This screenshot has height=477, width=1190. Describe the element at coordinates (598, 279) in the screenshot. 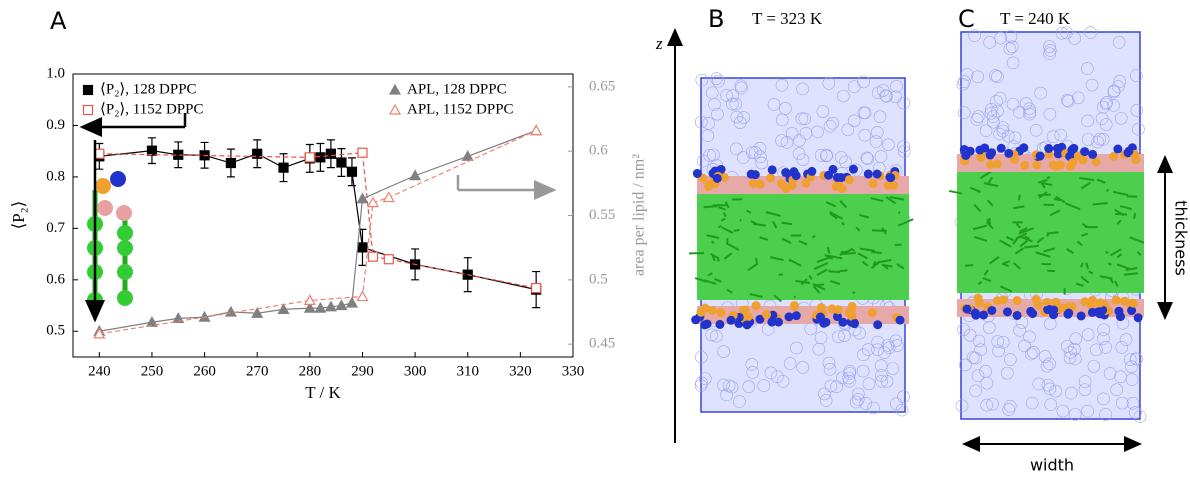

I see `y2-tick-label: 0.5` at that location.